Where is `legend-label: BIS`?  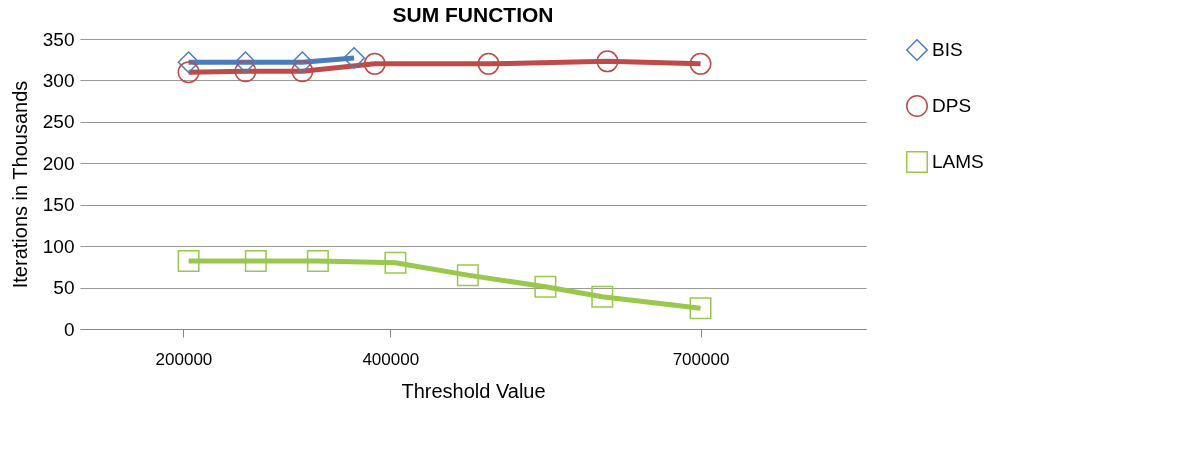
legend-label: BIS is located at coordinates (947, 49).